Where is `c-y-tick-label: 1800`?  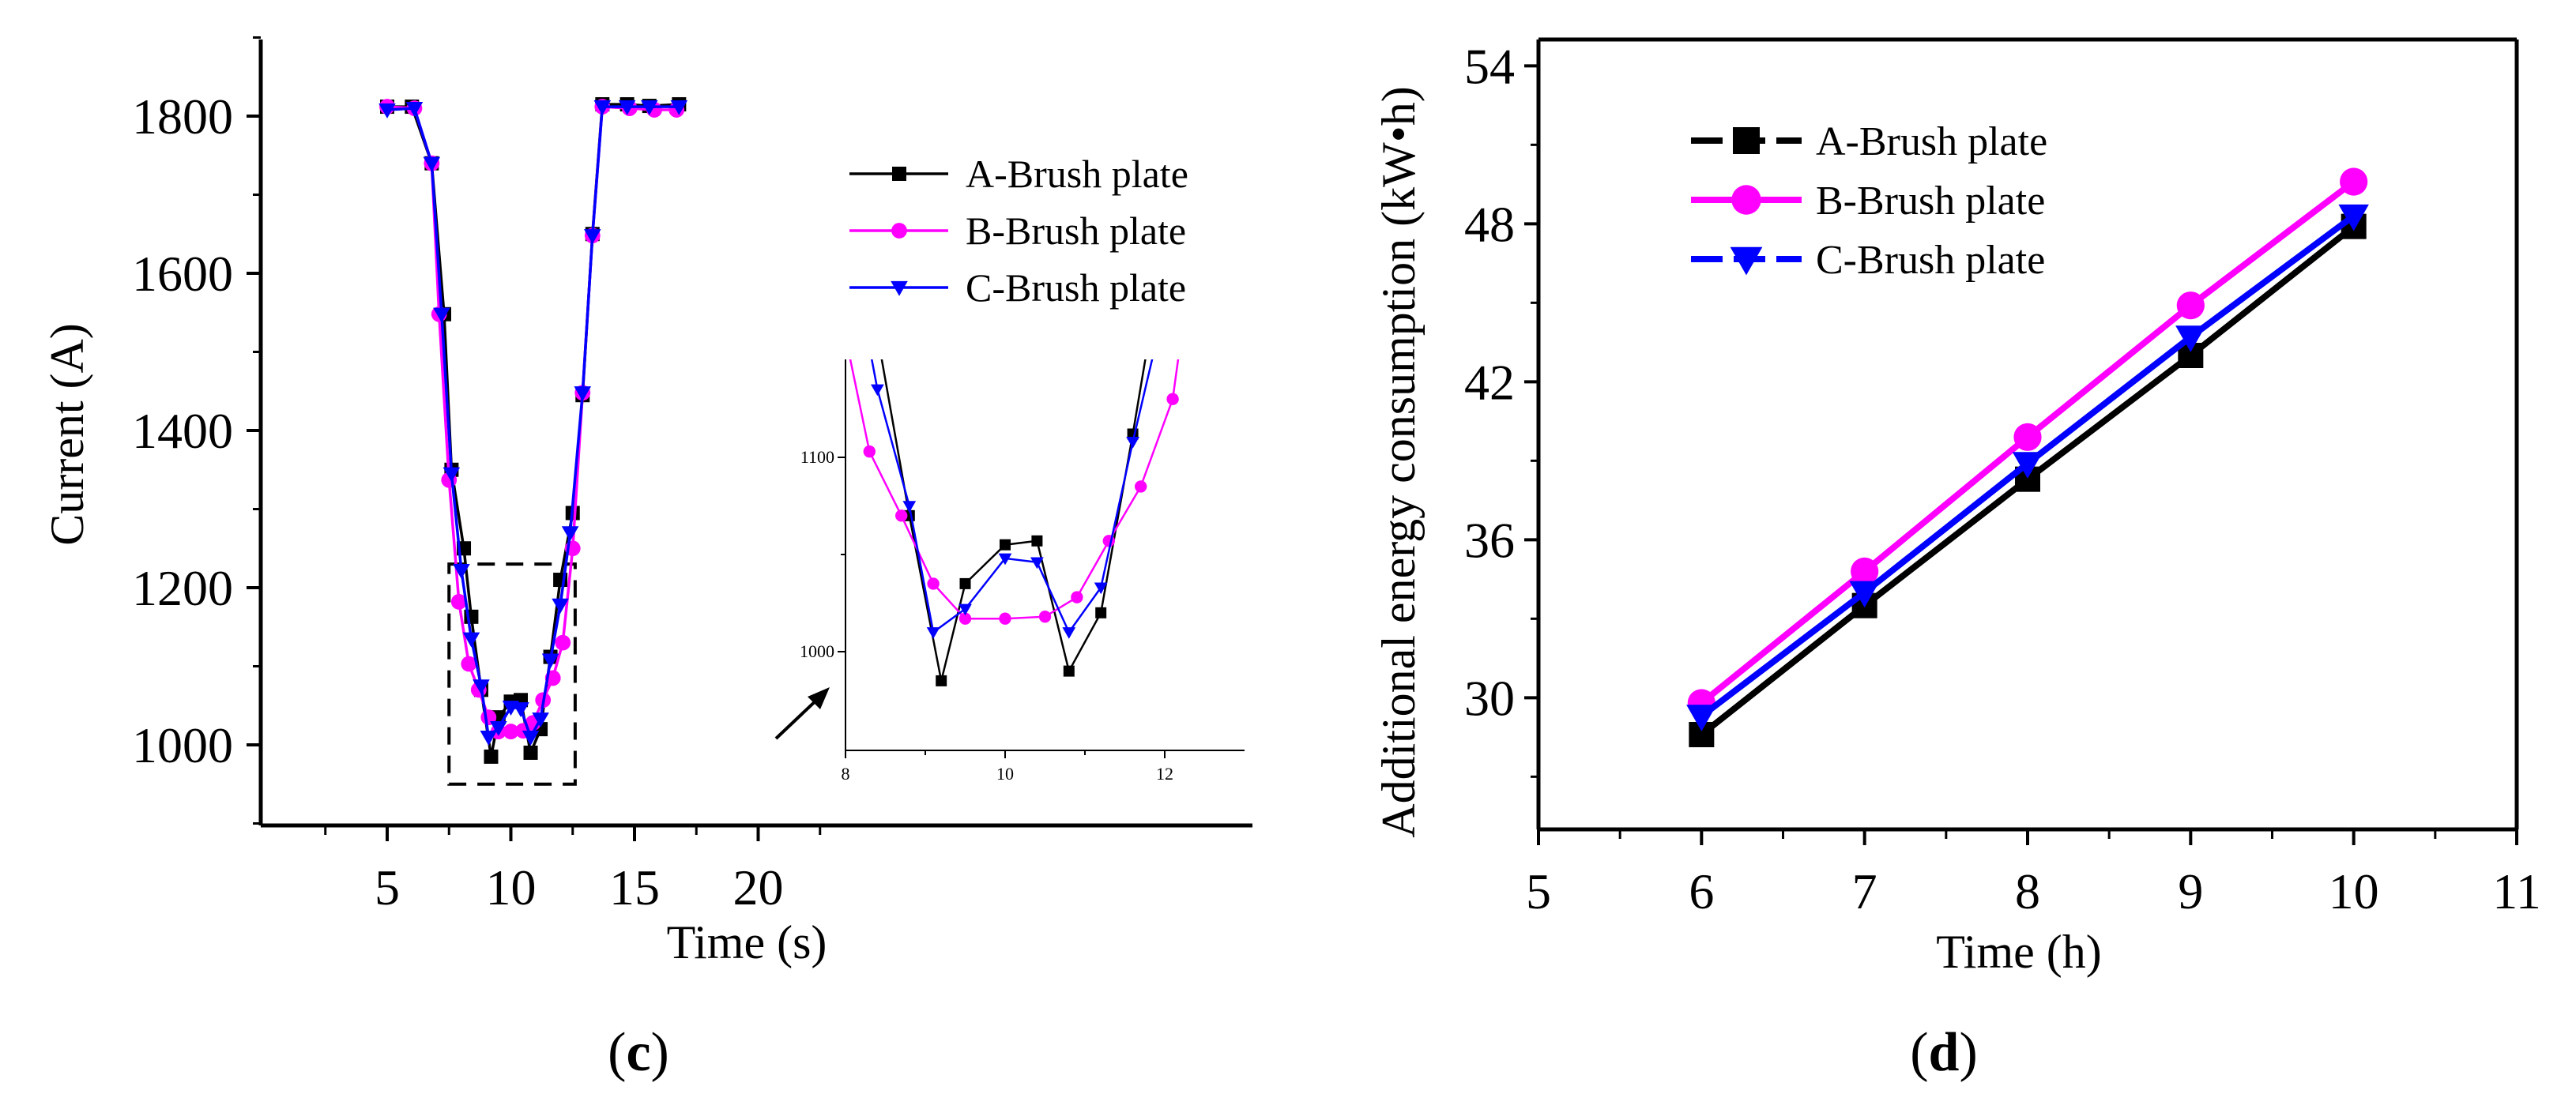
c-y-tick-label: 1800 is located at coordinates (182, 116).